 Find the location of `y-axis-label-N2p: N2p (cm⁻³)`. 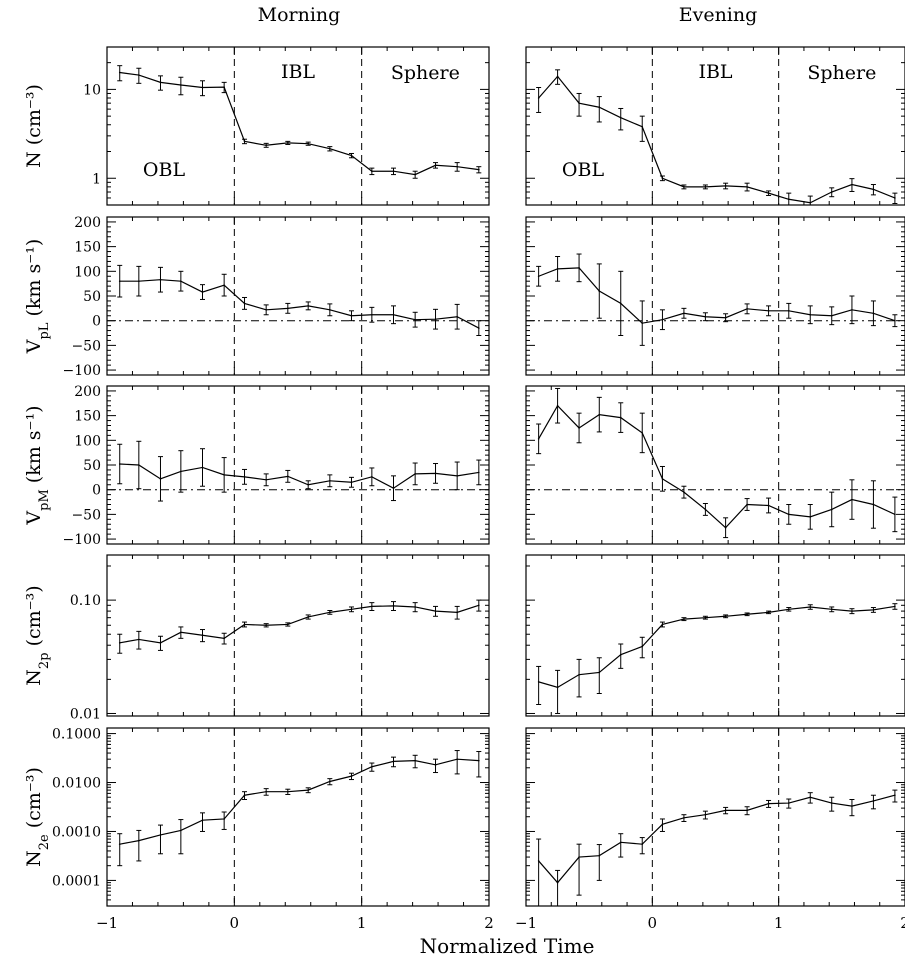

y-axis-label-N2p: N2p (cm⁻³) is located at coordinates (37, 635).